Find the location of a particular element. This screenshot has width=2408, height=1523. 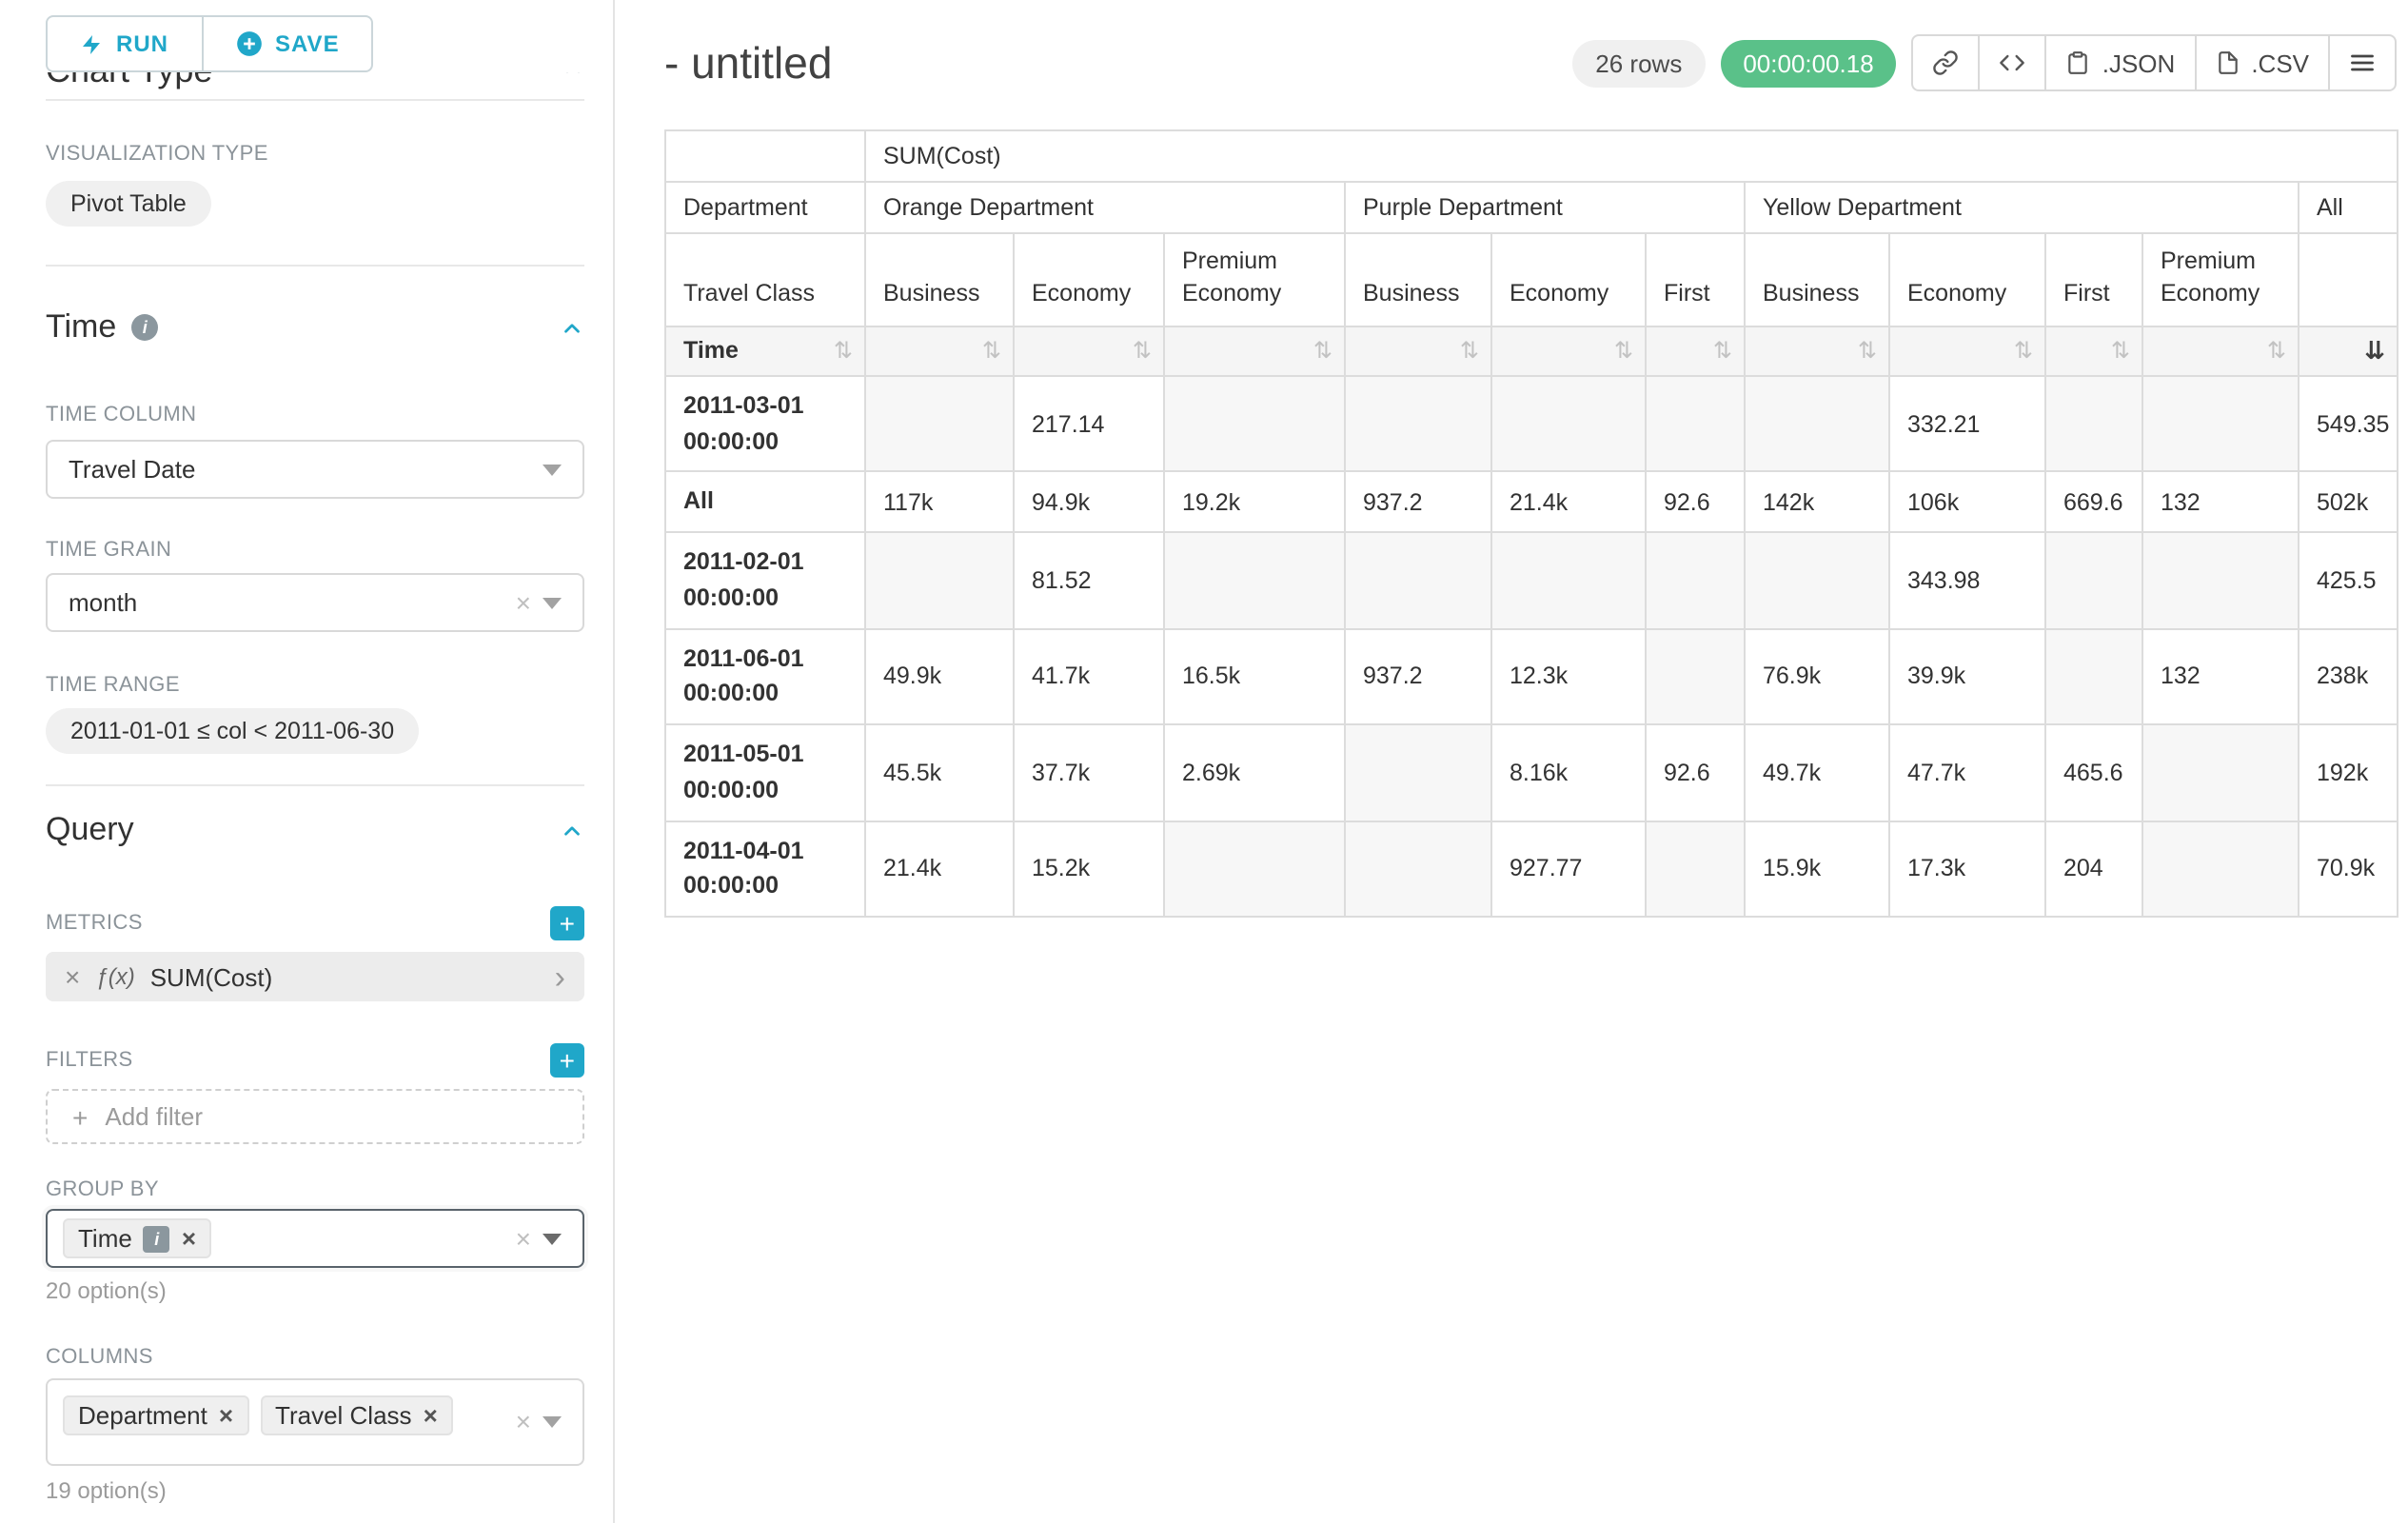

pivot-cell: 2.69k is located at coordinates (1254, 772).